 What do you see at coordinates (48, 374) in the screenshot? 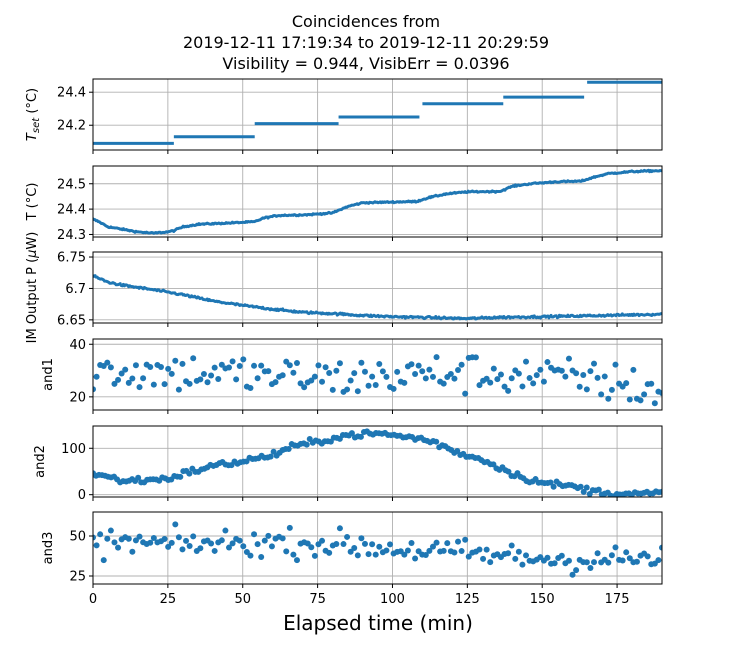
I see `panel-and1-y-axis-label: and1` at bounding box center [48, 374].